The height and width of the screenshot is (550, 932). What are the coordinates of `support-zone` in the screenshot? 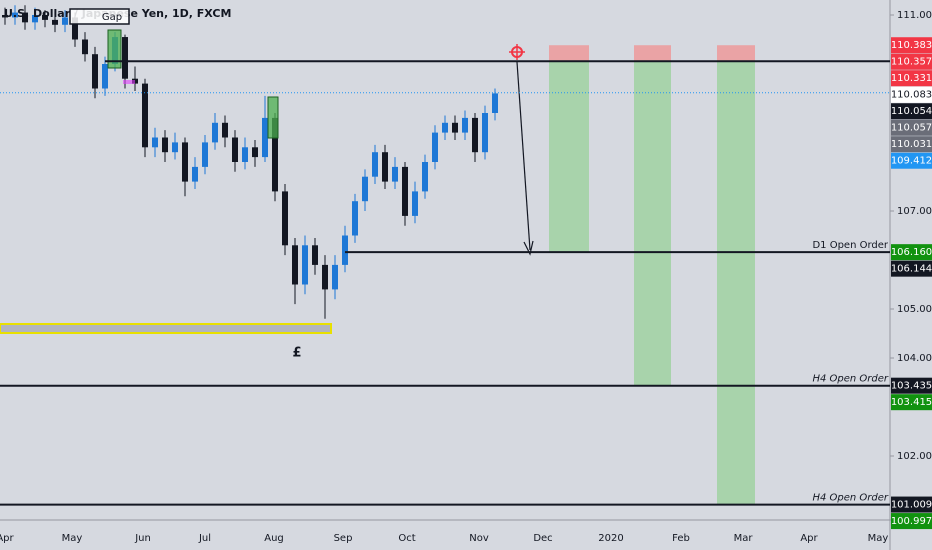 It's located at (166, 328).